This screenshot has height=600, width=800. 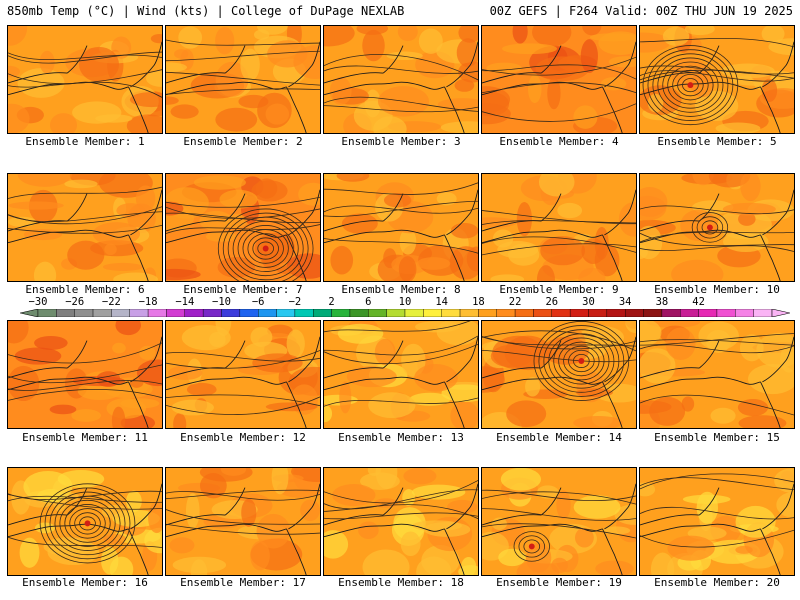 What do you see at coordinates (405, 302) in the screenshot?
I see `colorbar-tick-label: 10` at bounding box center [405, 302].